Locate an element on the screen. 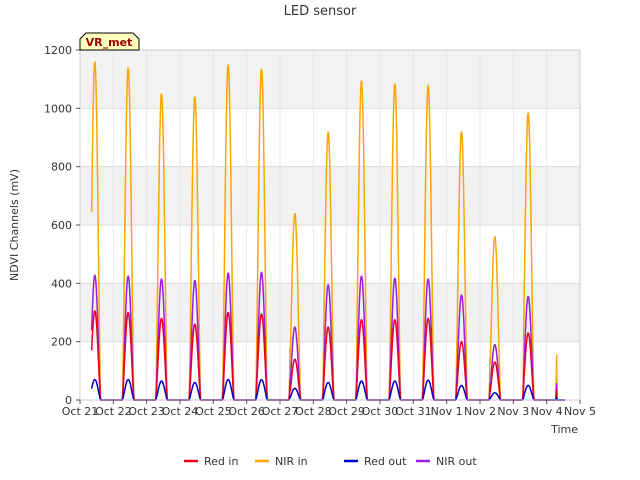 The height and width of the screenshot is (480, 640). x-tick-label: Oct 25 is located at coordinates (213, 411).